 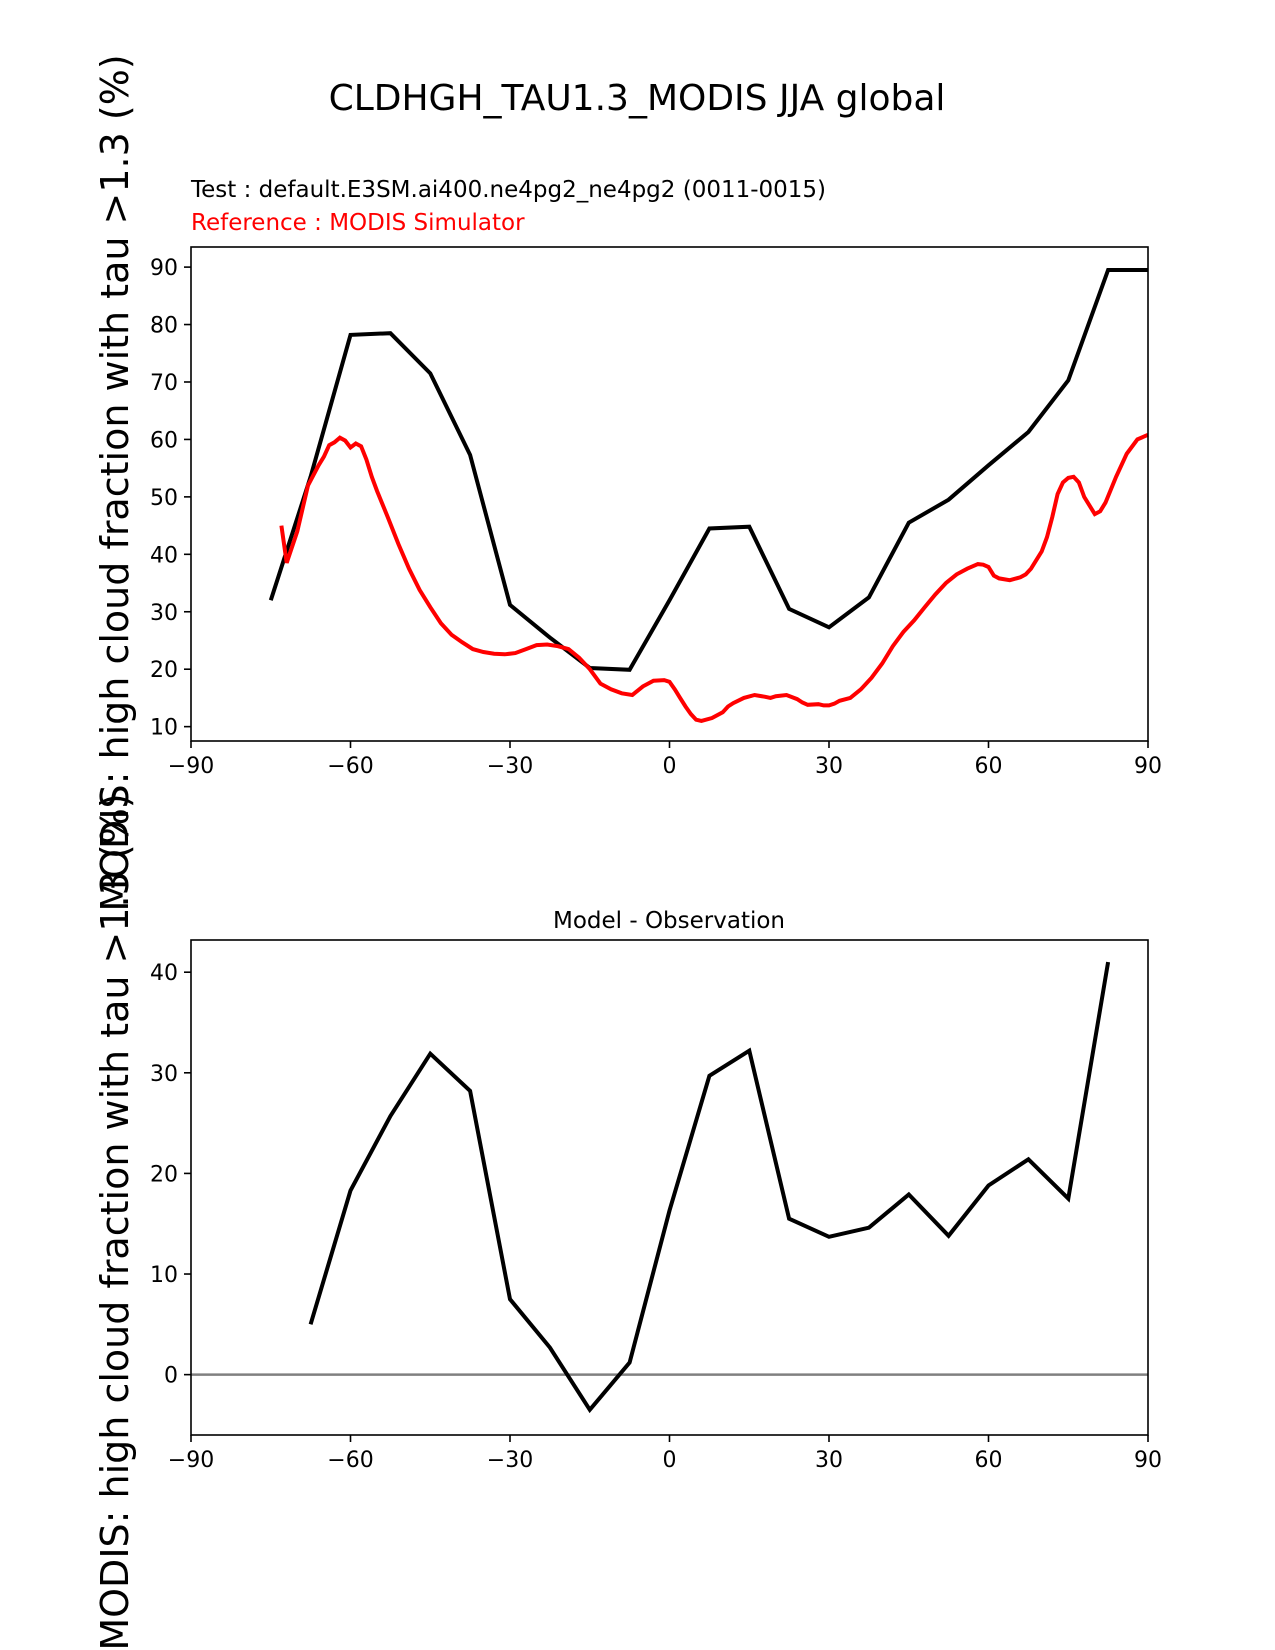 What do you see at coordinates (714, 577) in the screenshot?
I see `series-line-reference` at bounding box center [714, 577].